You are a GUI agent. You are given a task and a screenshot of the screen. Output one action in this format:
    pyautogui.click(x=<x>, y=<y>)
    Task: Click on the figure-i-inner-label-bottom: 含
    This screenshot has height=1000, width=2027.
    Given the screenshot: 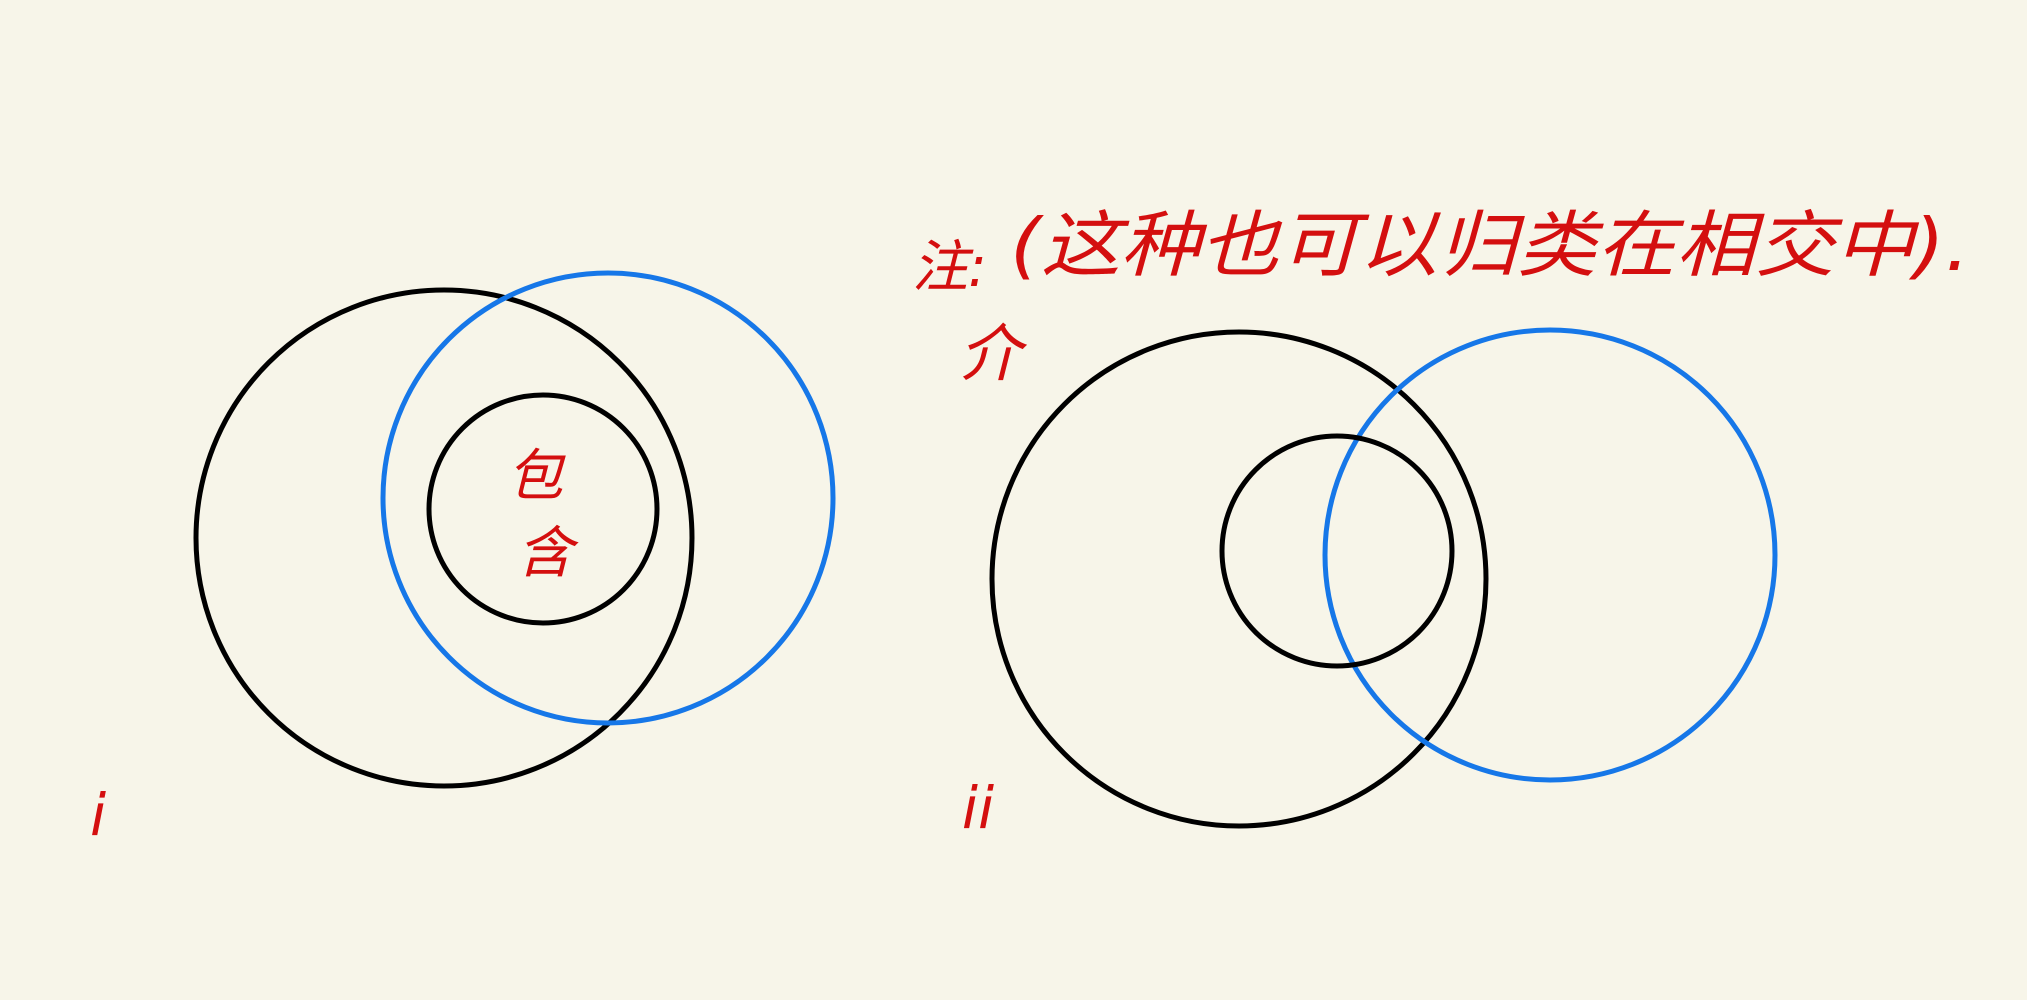 What is the action you would take?
    pyautogui.click(x=548, y=553)
    